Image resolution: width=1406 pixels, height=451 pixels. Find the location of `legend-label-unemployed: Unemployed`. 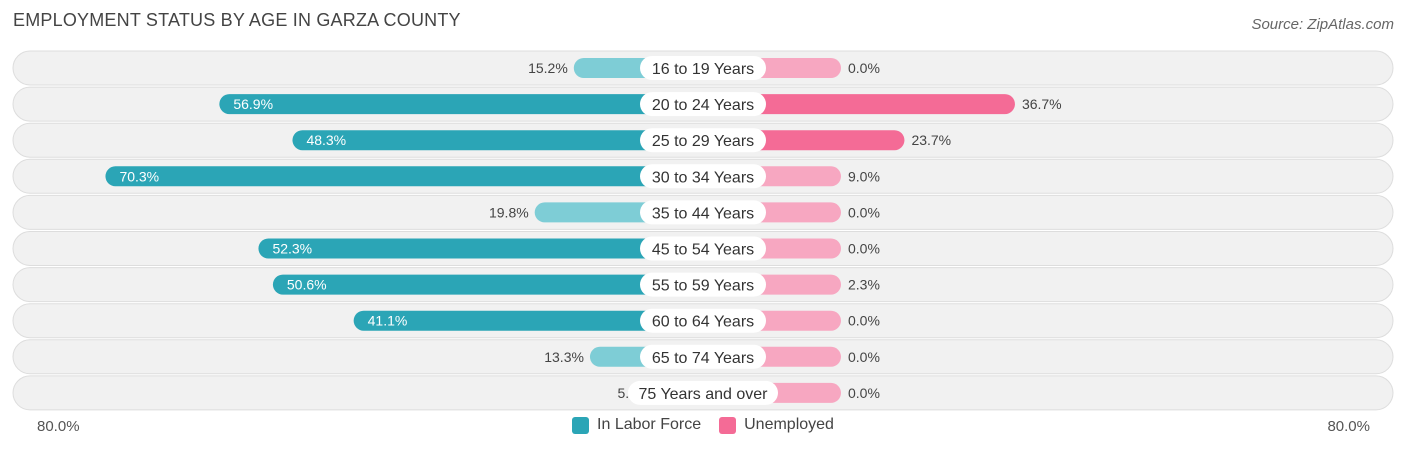

legend-label-unemployed: Unemployed is located at coordinates (789, 424).